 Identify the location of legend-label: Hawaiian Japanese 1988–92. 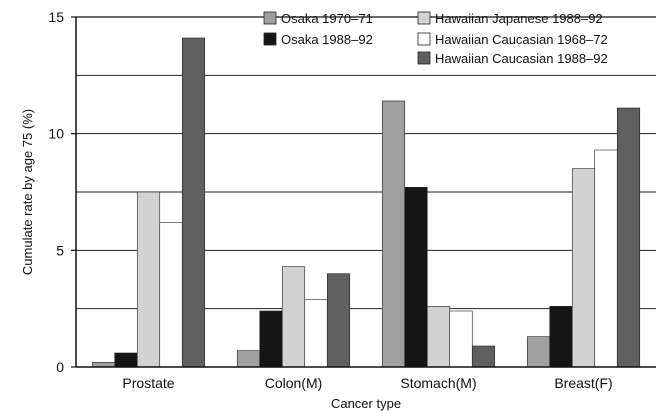
(519, 18).